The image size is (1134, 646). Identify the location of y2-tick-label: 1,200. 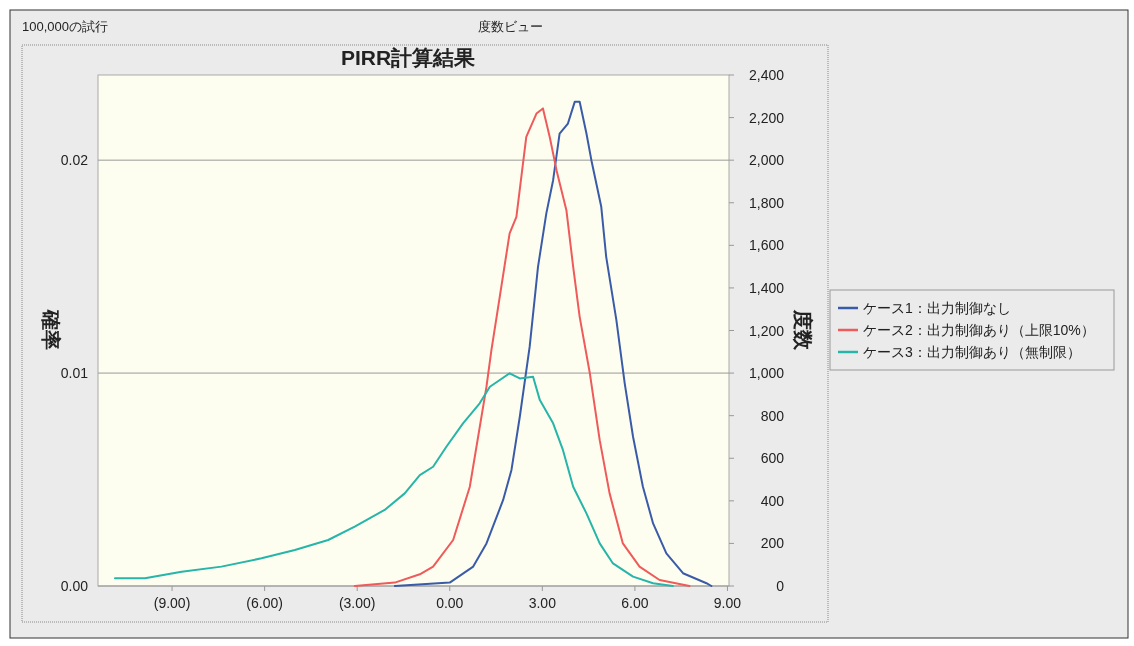
(766, 330).